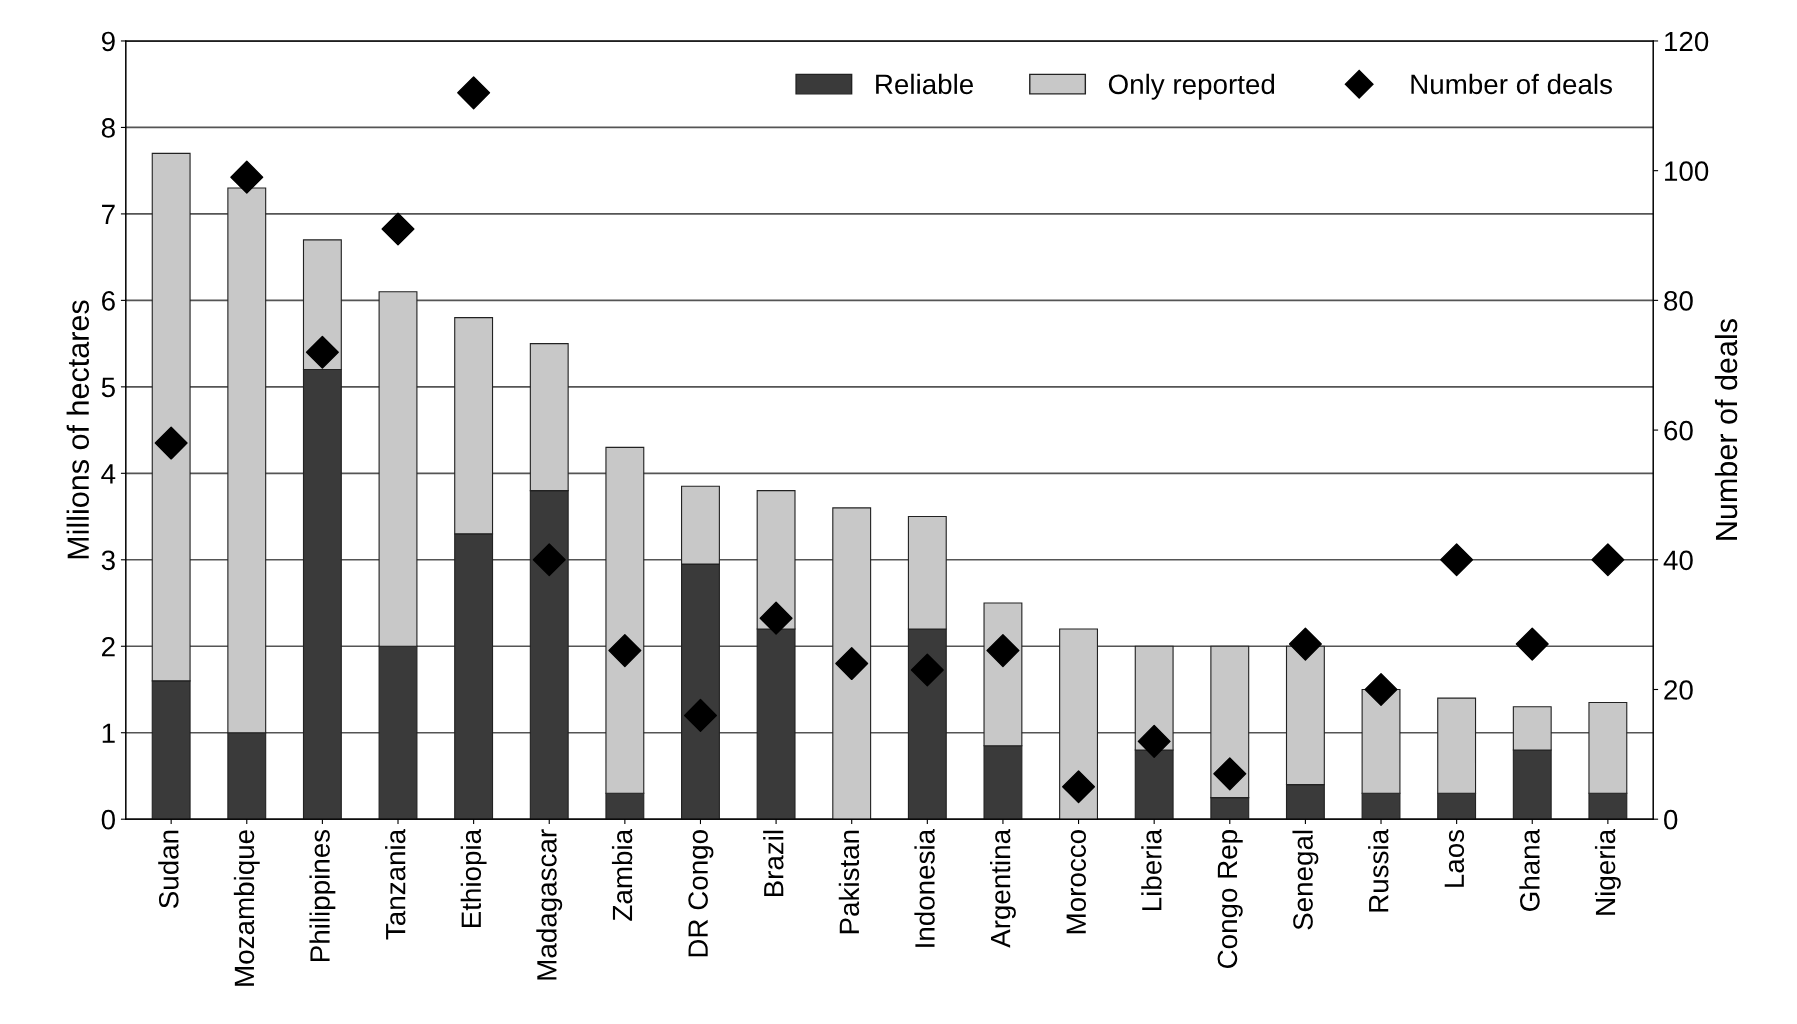  I want to click on y-tick-label: 7, so click(108, 214).